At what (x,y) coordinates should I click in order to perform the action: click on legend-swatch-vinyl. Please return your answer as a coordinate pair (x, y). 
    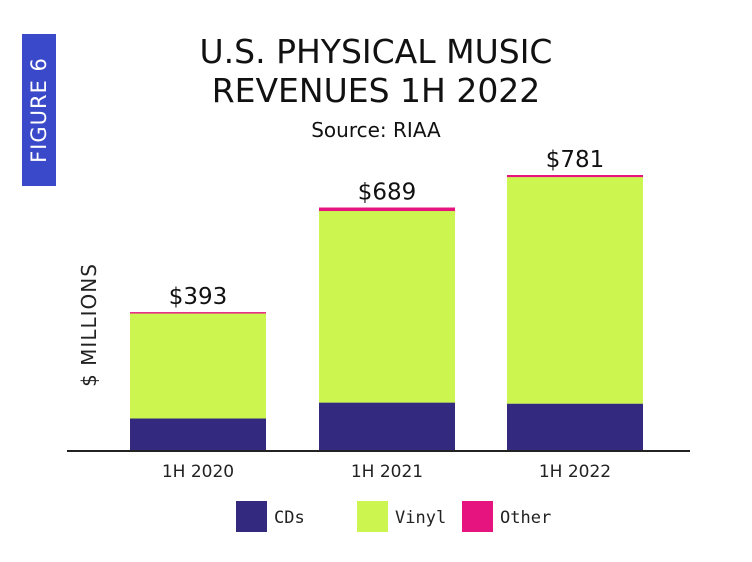
    Looking at the image, I should click on (372, 516).